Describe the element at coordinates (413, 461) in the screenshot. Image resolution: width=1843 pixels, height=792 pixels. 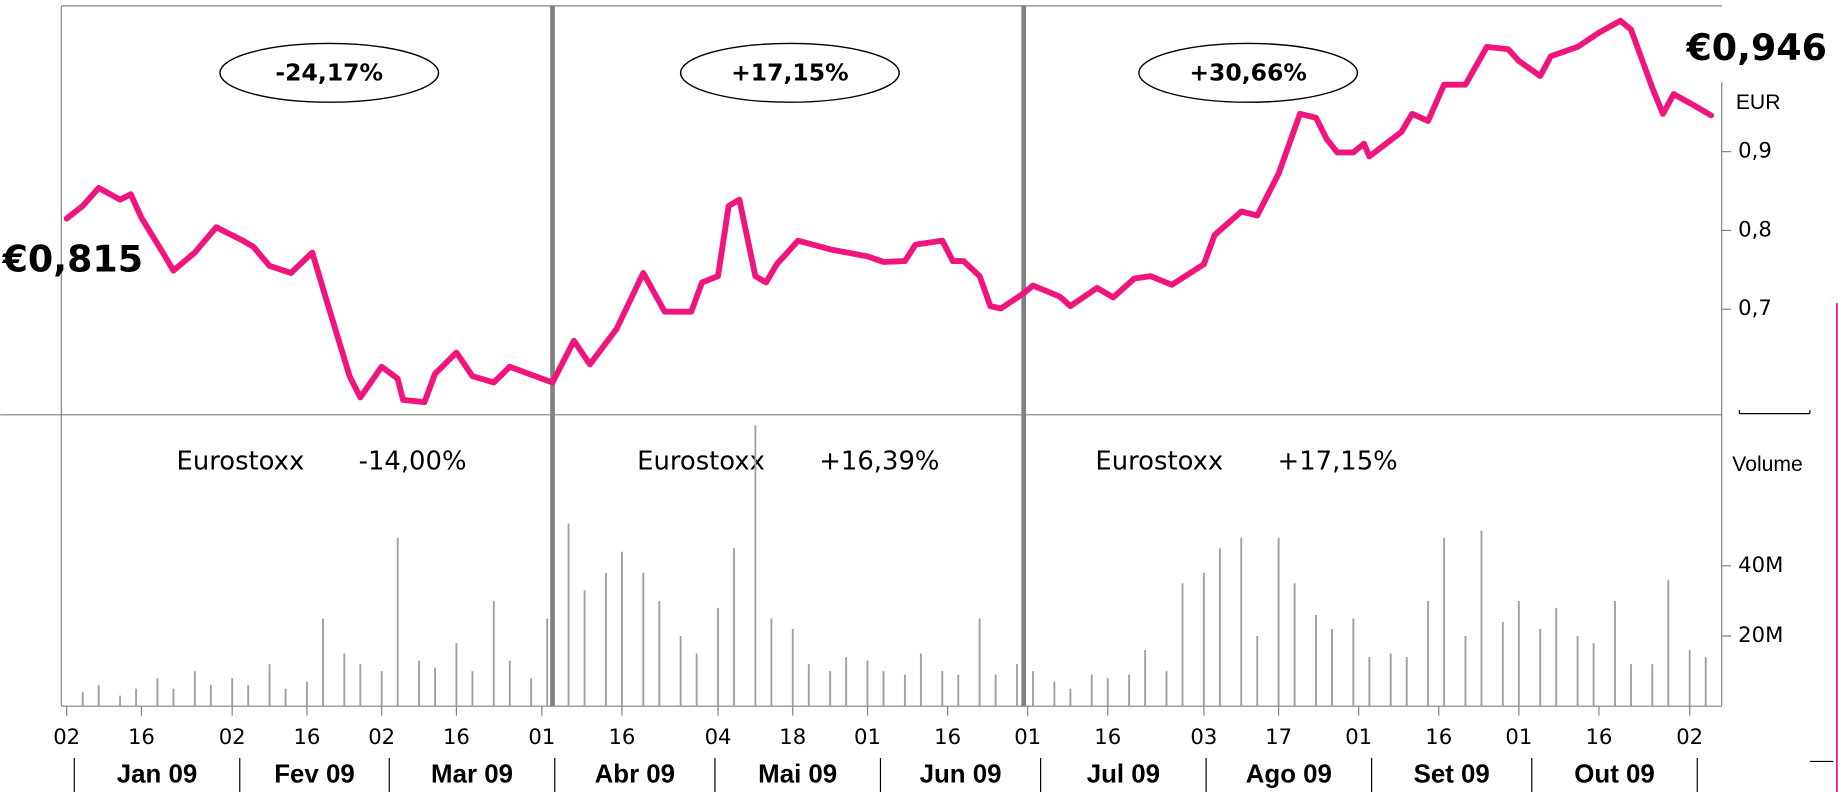
I see `benchmark-change: -14,00%` at that location.